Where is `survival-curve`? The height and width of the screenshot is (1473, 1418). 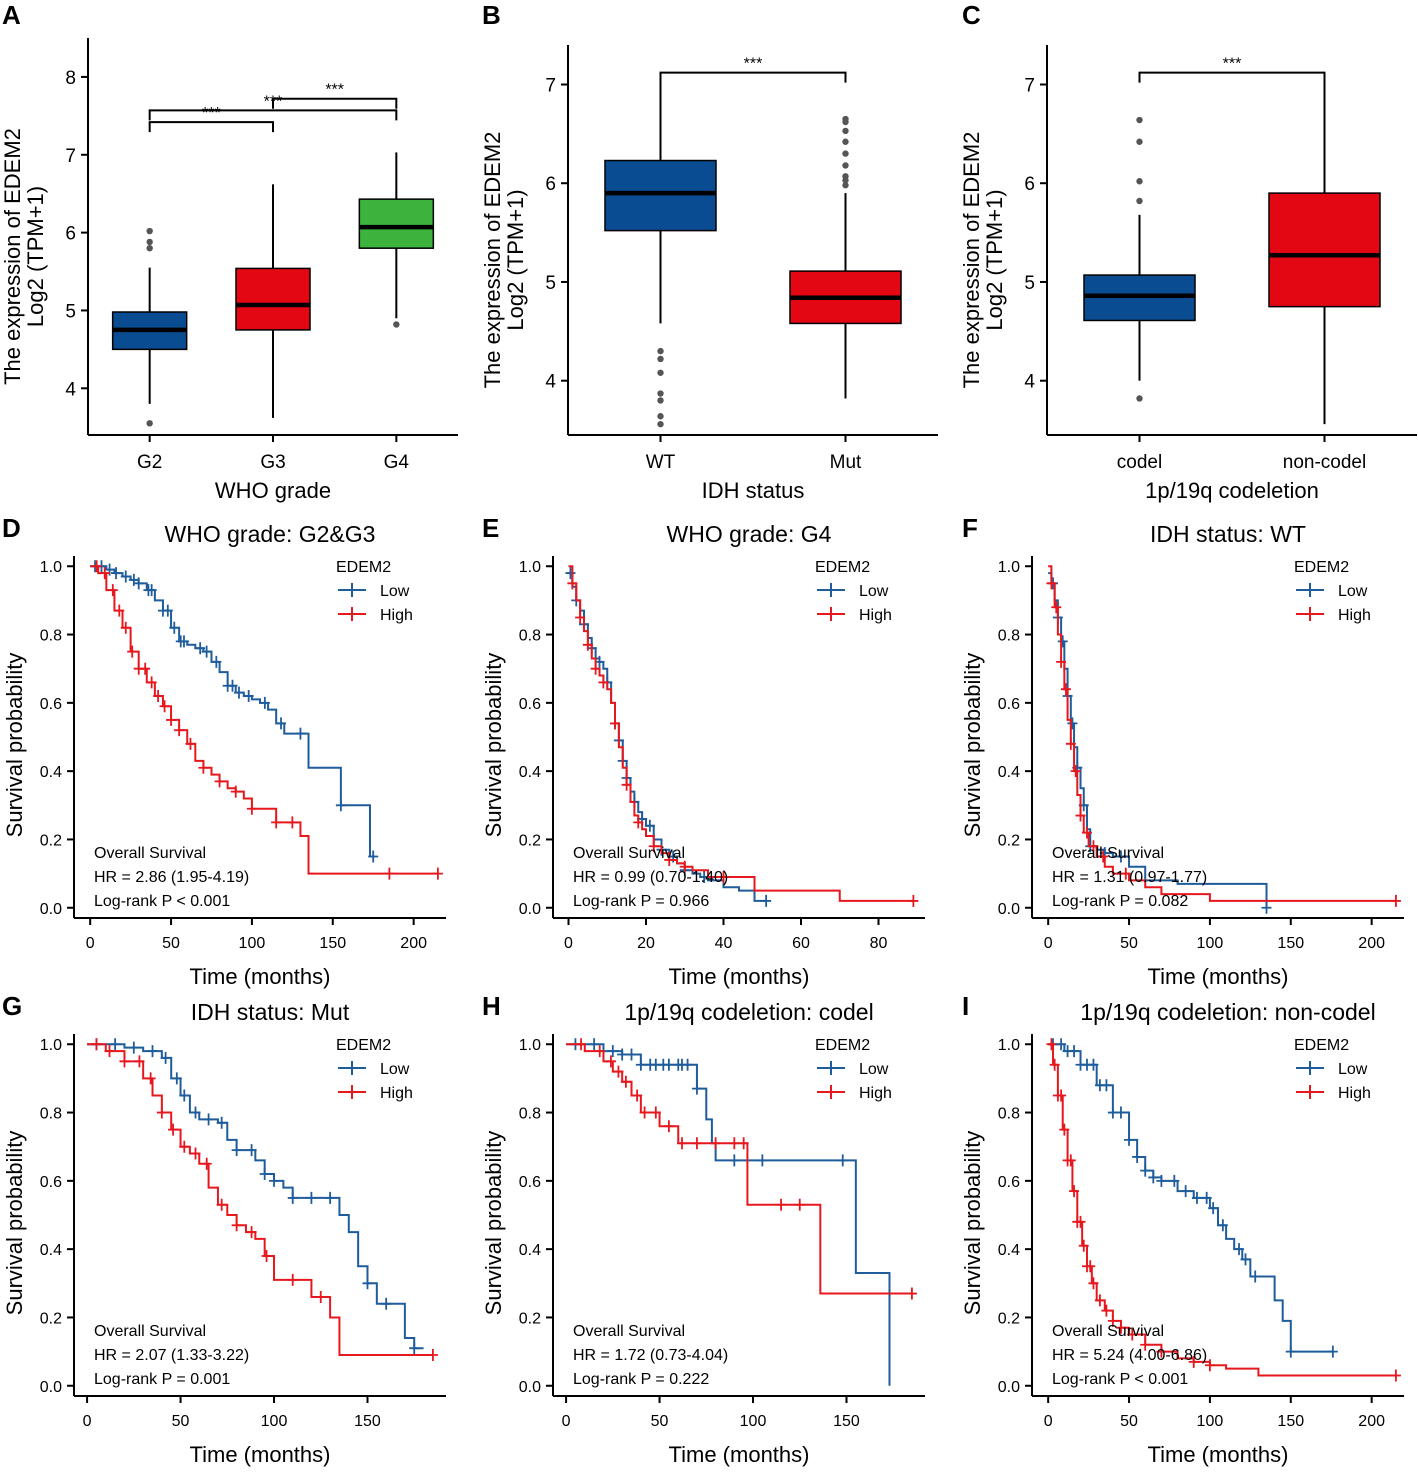
survival-curve is located at coordinates (255, 1196).